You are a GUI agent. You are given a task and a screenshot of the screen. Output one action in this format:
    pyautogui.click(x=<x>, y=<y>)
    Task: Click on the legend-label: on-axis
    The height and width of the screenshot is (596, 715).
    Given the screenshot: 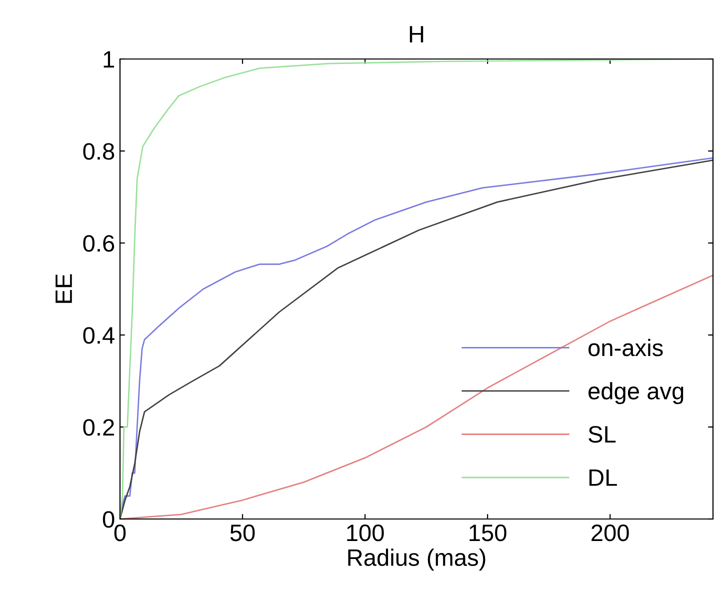 What is the action you would take?
    pyautogui.click(x=625, y=347)
    